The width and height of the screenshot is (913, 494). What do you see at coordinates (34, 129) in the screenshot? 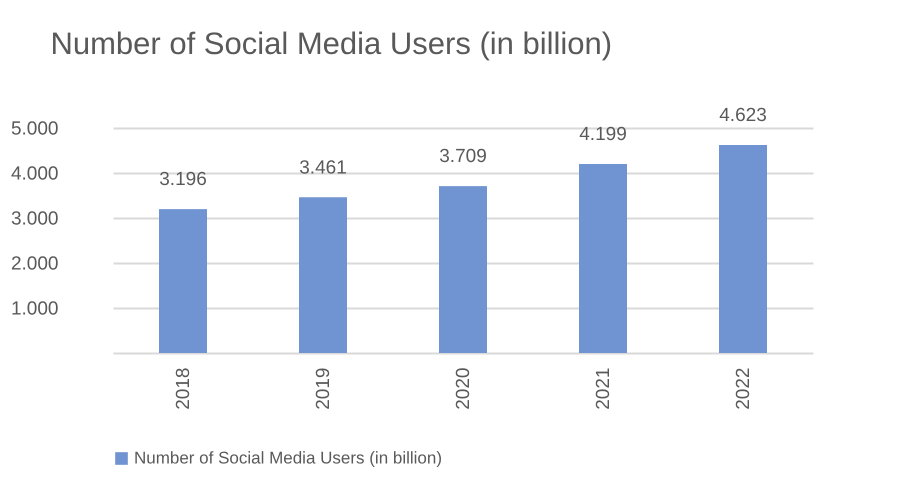
I see `y-tick-label: 5.000` at bounding box center [34, 129].